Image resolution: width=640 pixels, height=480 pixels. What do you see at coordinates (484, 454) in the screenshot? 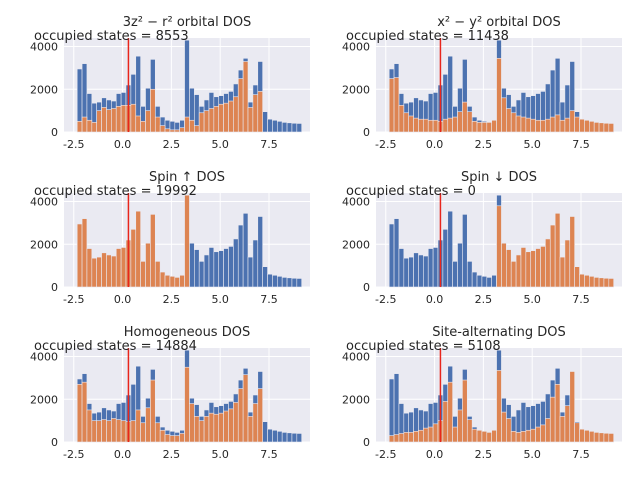
I see `x-tick-label: 2.5` at bounding box center [484, 454].